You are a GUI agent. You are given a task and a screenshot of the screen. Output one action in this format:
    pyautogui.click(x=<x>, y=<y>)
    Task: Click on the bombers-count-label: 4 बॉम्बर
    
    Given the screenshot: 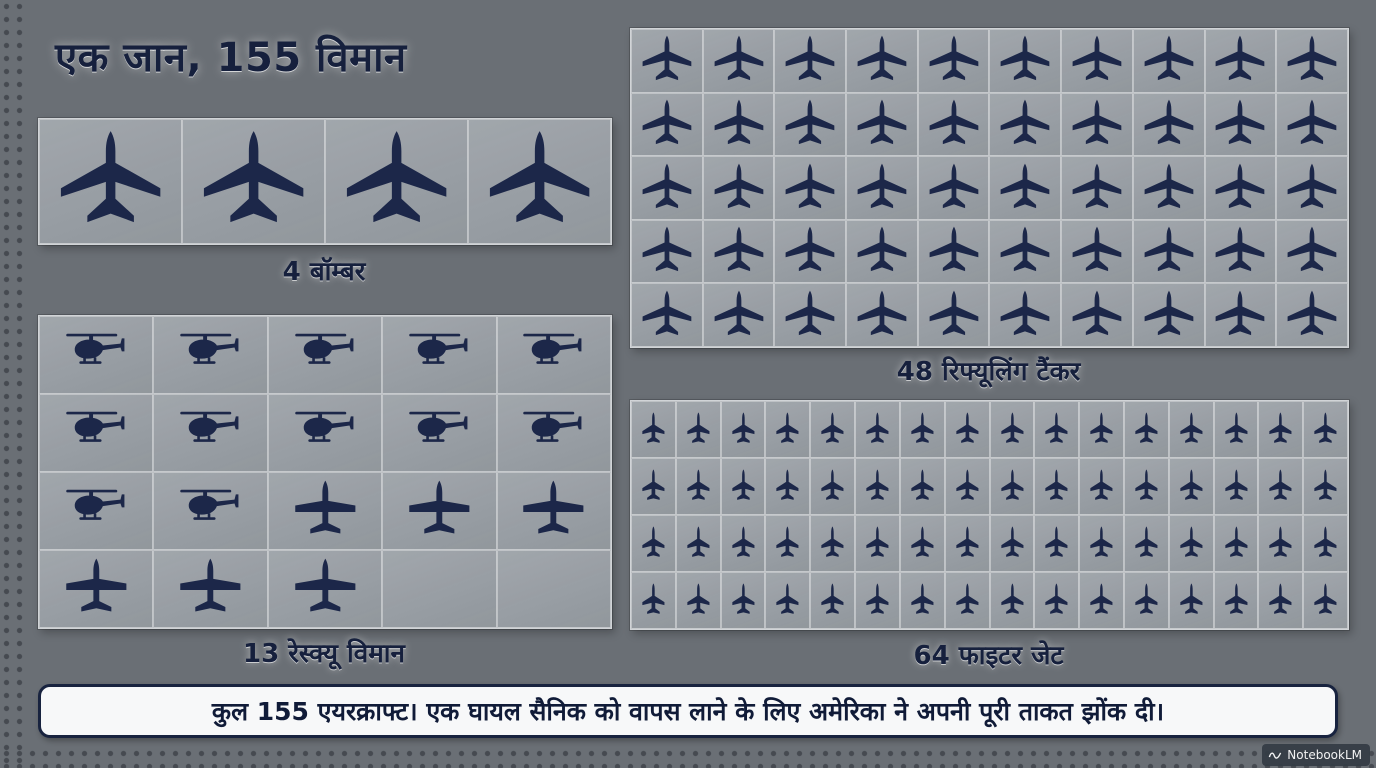 What is the action you would take?
    pyautogui.click(x=324, y=272)
    